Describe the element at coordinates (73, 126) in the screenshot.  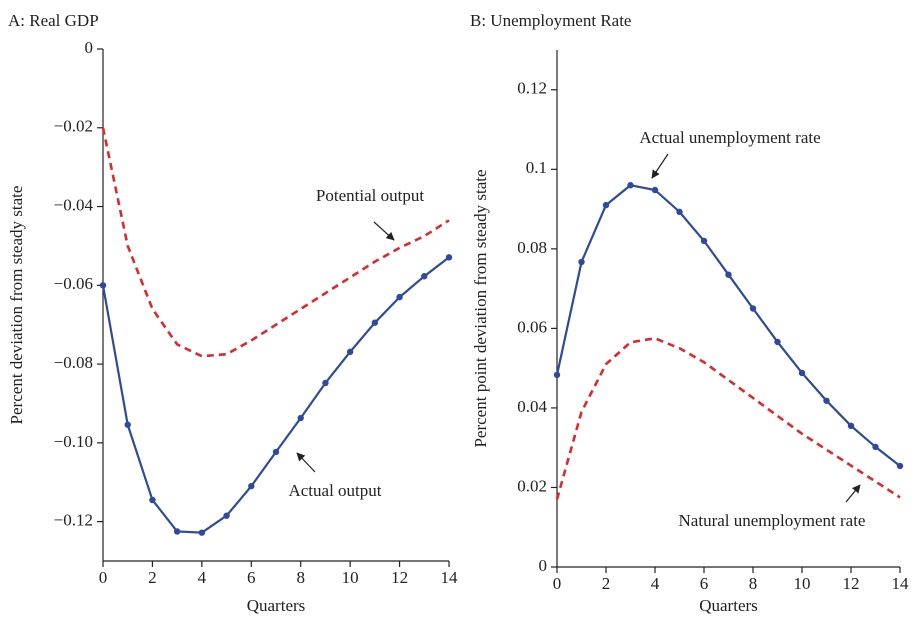
I see `y-tick-label: −0.02` at that location.